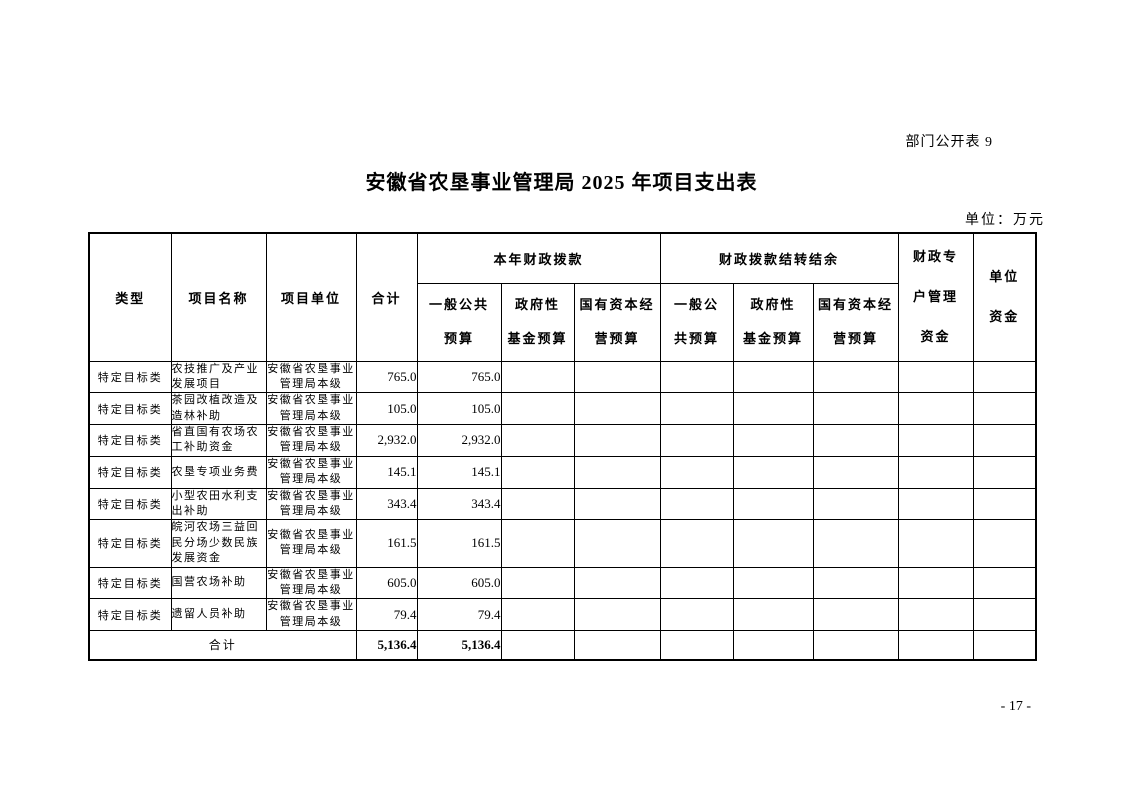 The width and height of the screenshot is (1123, 794). What do you see at coordinates (459, 472) in the screenshot?
I see `cell-general-budget: 145.1` at bounding box center [459, 472].